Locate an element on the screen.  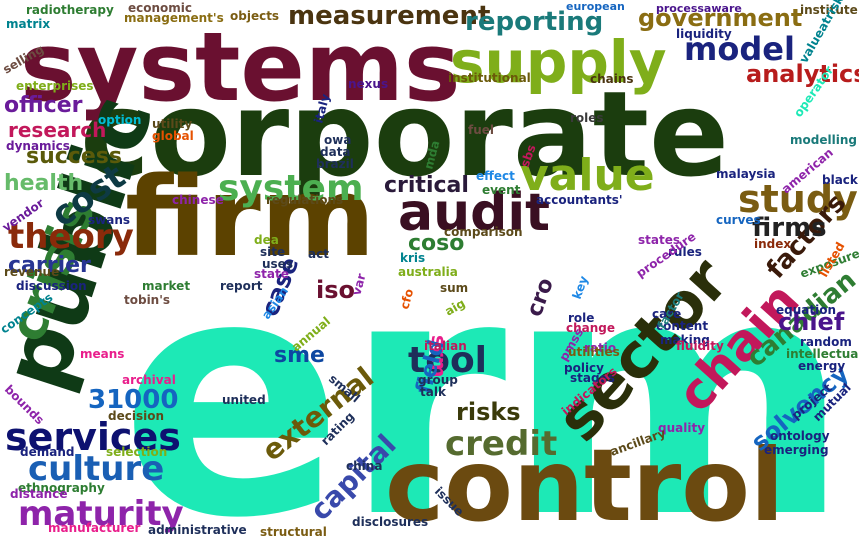
cloud-word-global: global is located at coordinates (173, 136).